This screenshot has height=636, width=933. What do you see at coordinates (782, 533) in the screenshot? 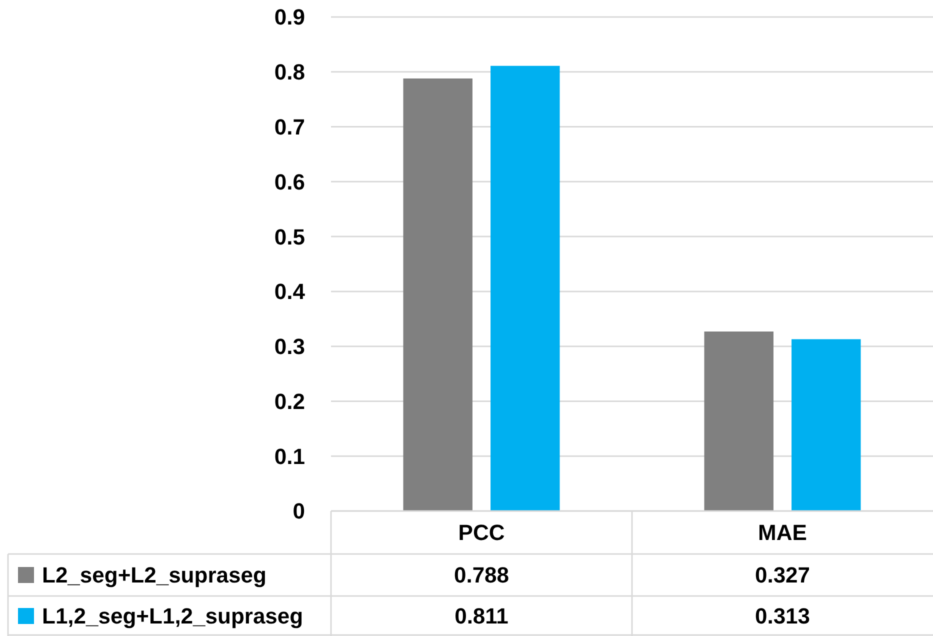
I see `x-tick-label: MAE` at bounding box center [782, 533].